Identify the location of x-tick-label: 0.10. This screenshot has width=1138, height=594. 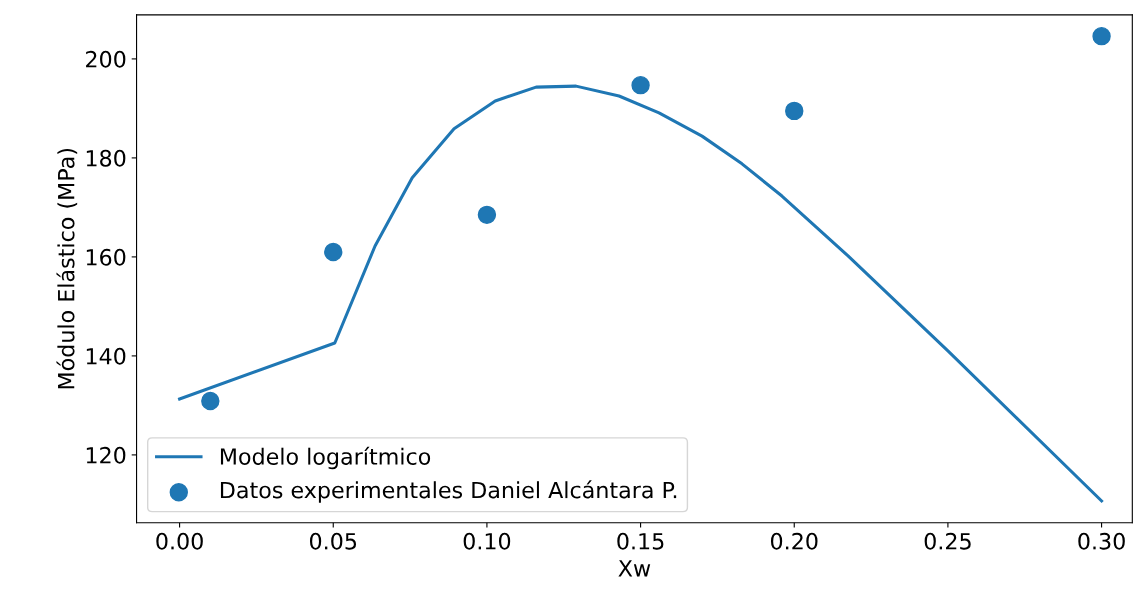
(487, 541).